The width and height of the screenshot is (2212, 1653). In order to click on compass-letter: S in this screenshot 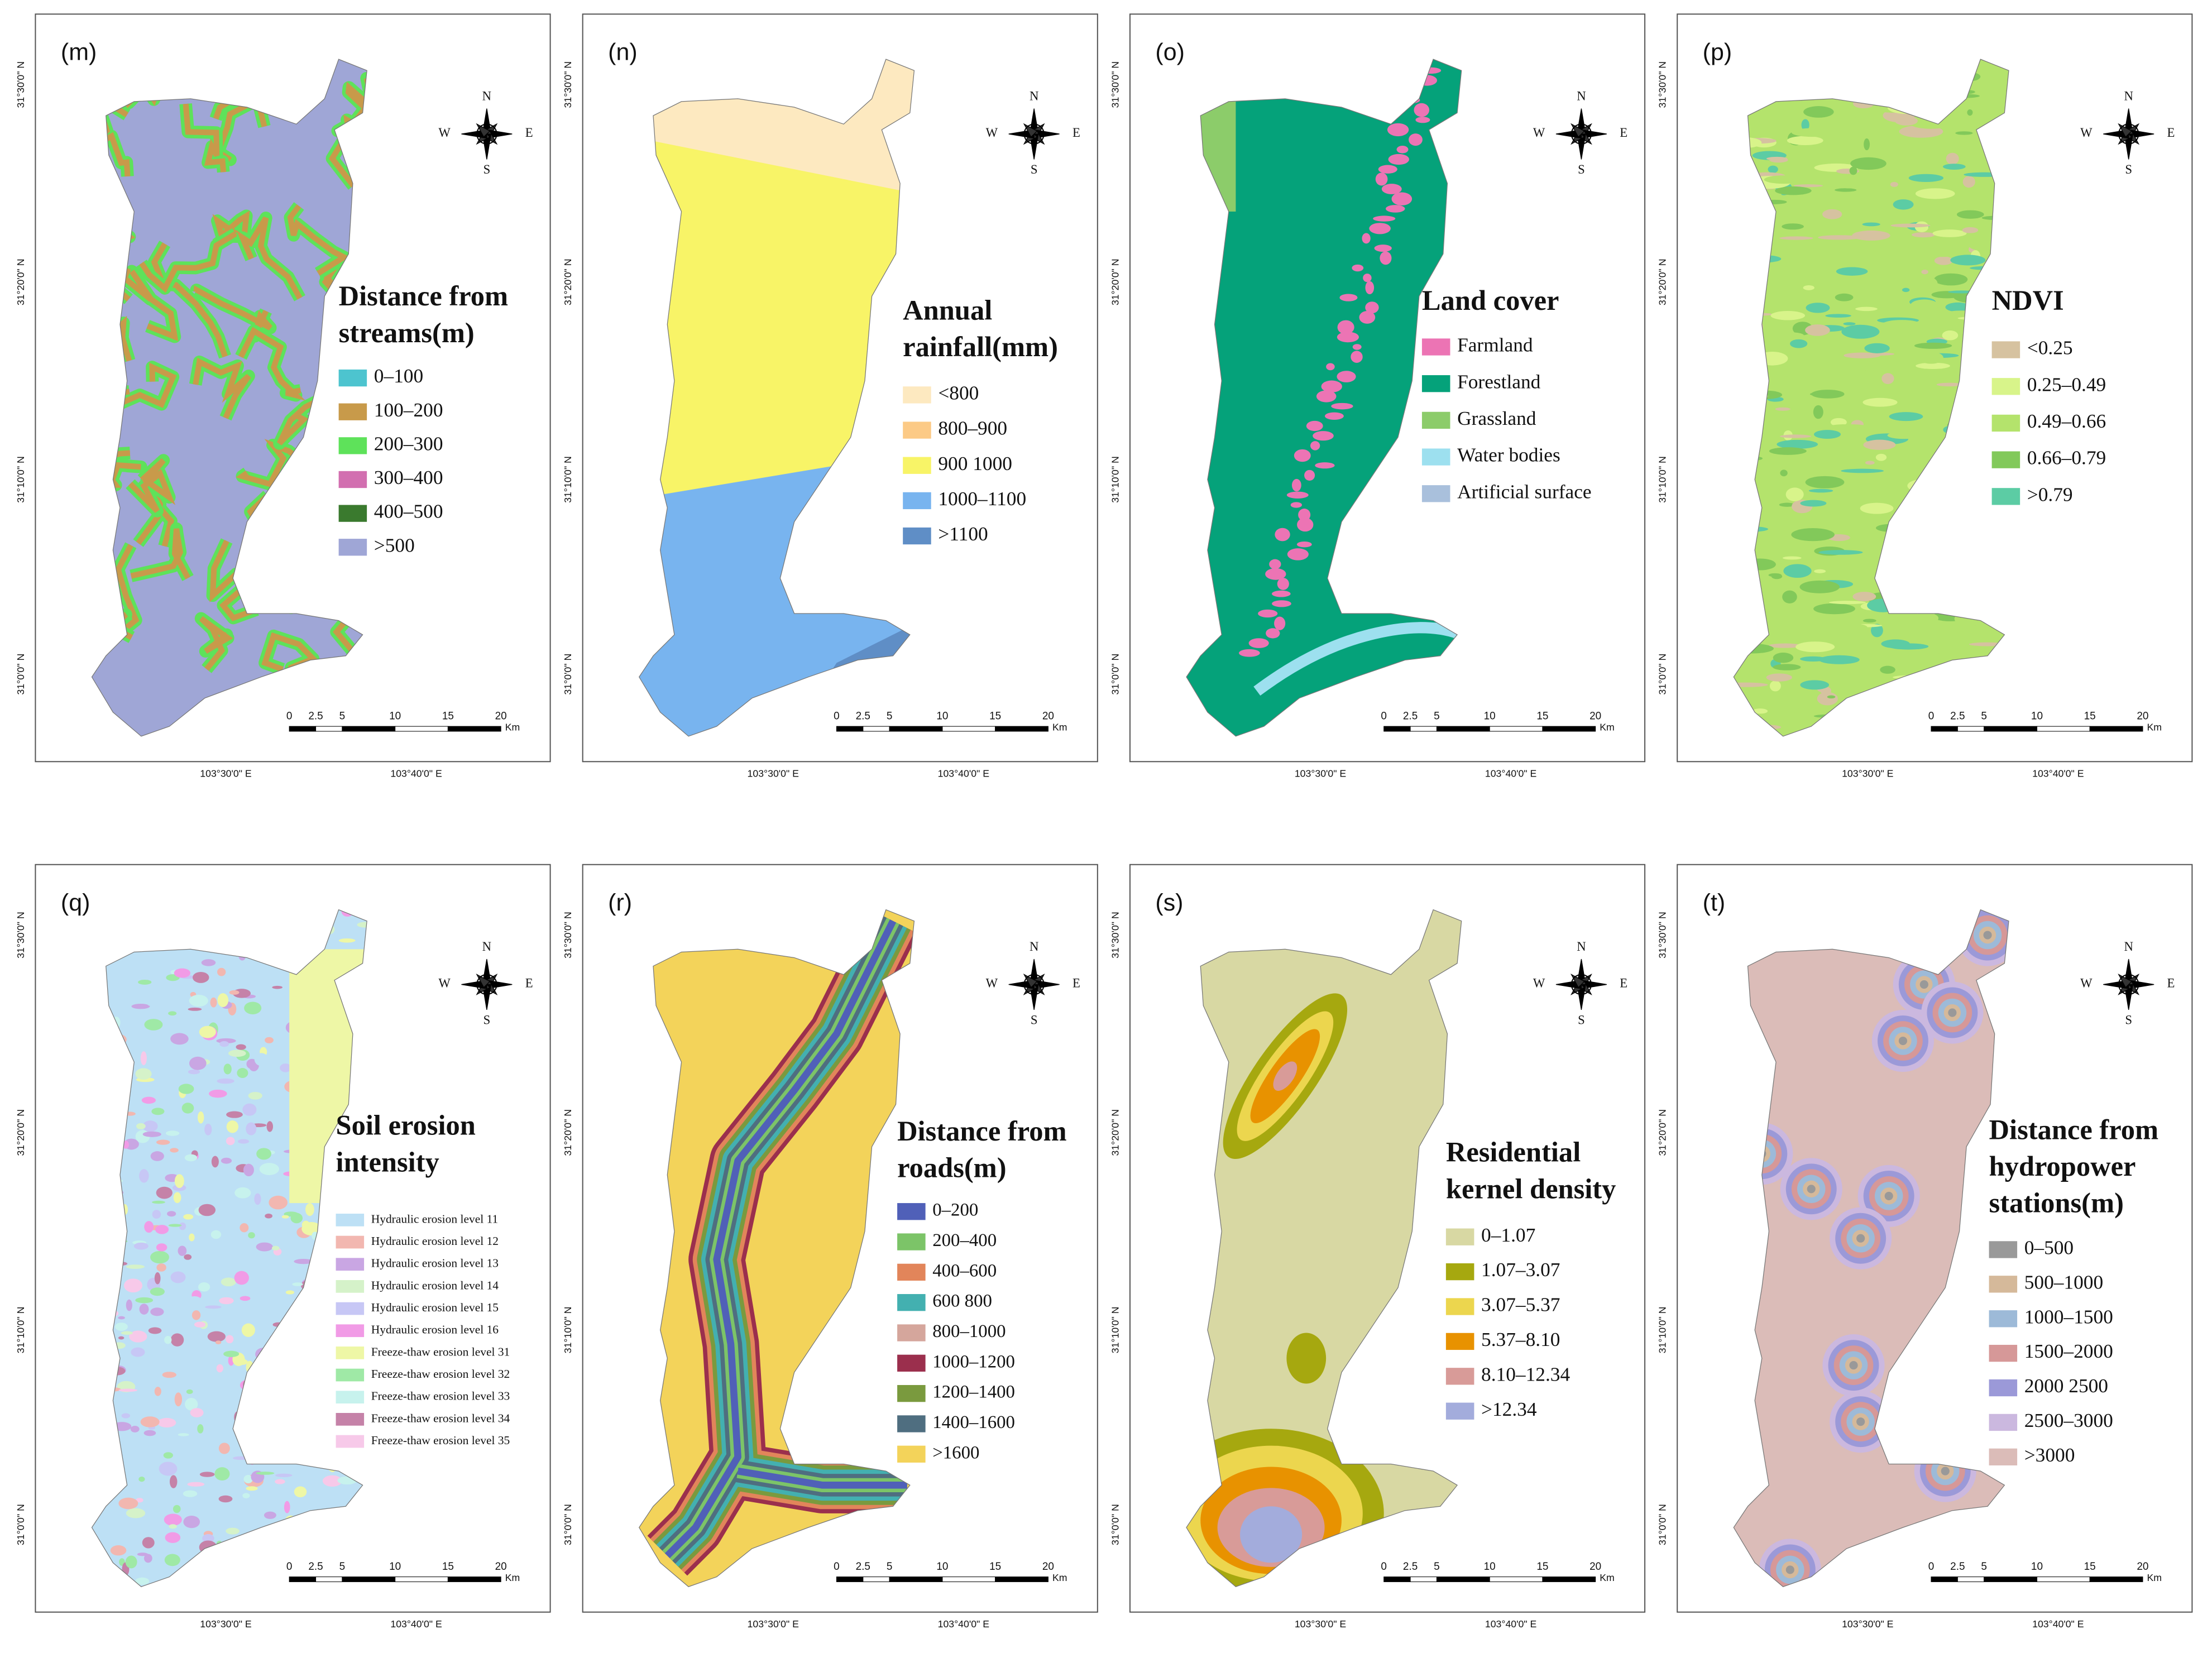, I will do `click(1034, 1020)`.